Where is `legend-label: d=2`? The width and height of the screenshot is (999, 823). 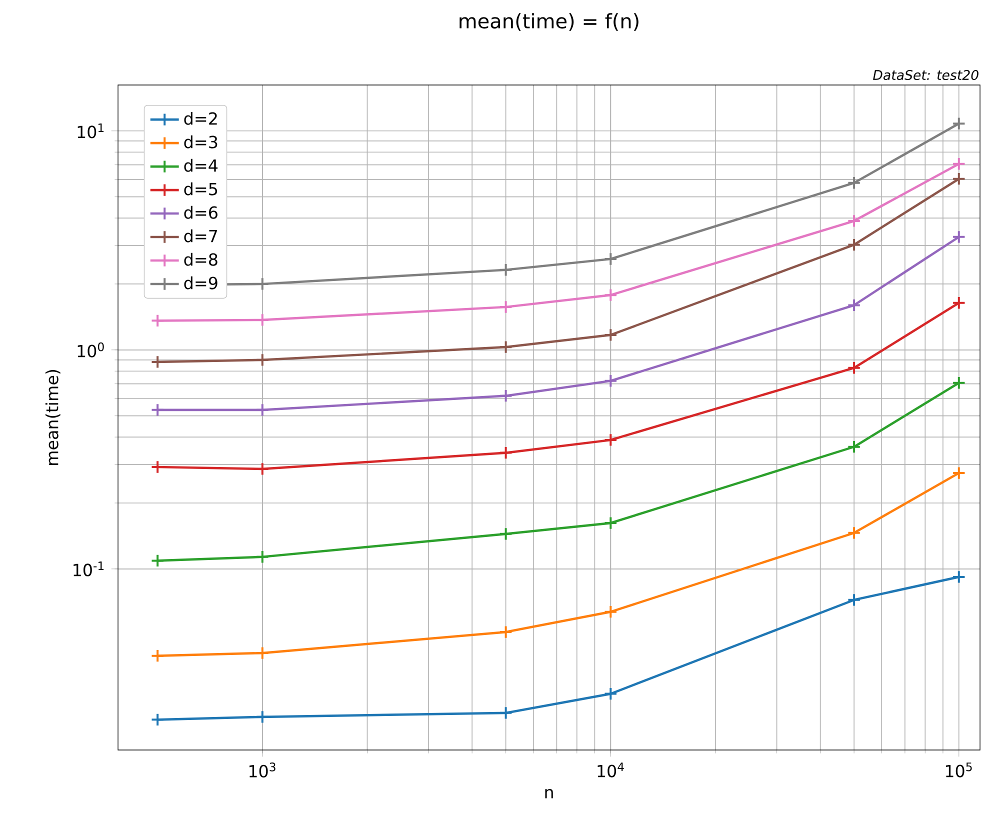
legend-label: d=2 is located at coordinates (200, 118).